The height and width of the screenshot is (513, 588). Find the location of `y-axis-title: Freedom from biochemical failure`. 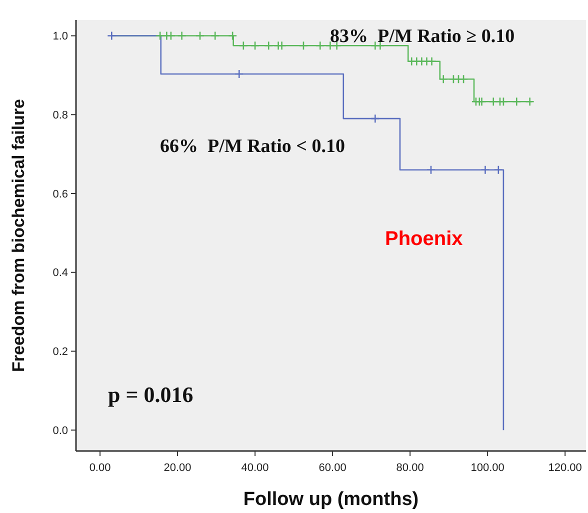

y-axis-title: Freedom from biochemical failure is located at coordinates (18, 235).